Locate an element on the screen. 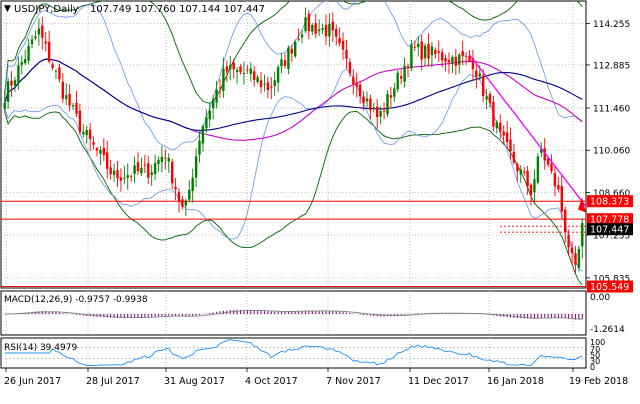 The width and height of the screenshot is (640, 404). trendline is located at coordinates (528, 133).